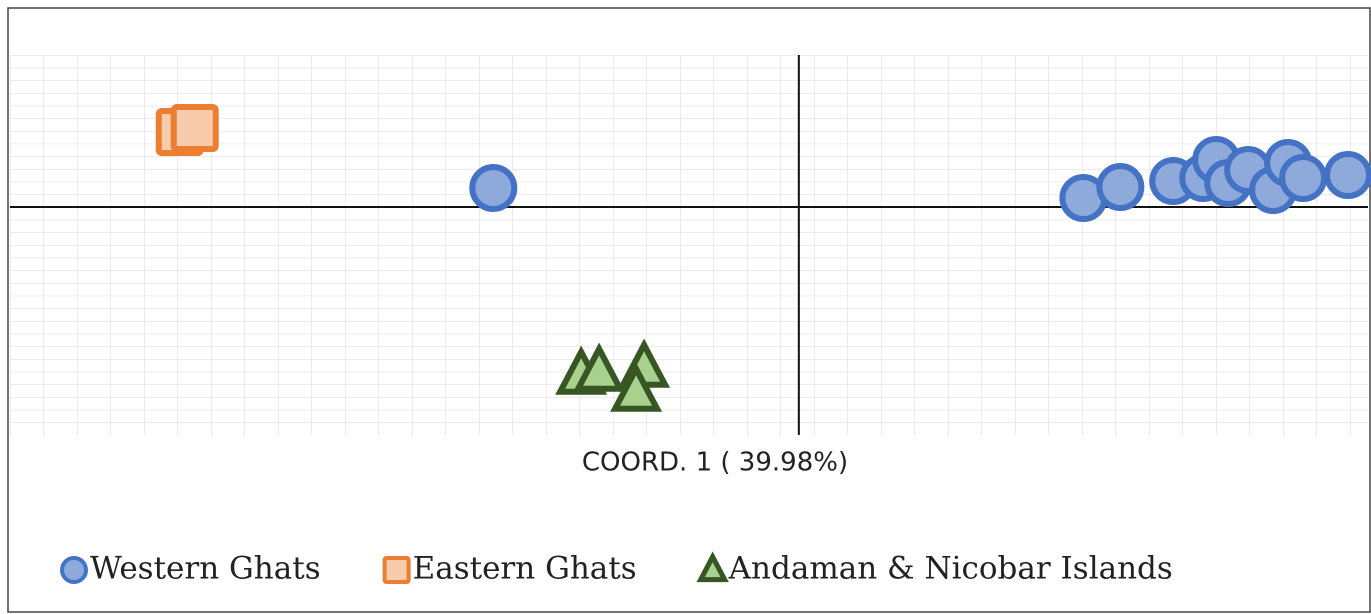 This screenshot has width=1371, height=614. I want to click on legend-label: Eastern Ghats, so click(525, 569).